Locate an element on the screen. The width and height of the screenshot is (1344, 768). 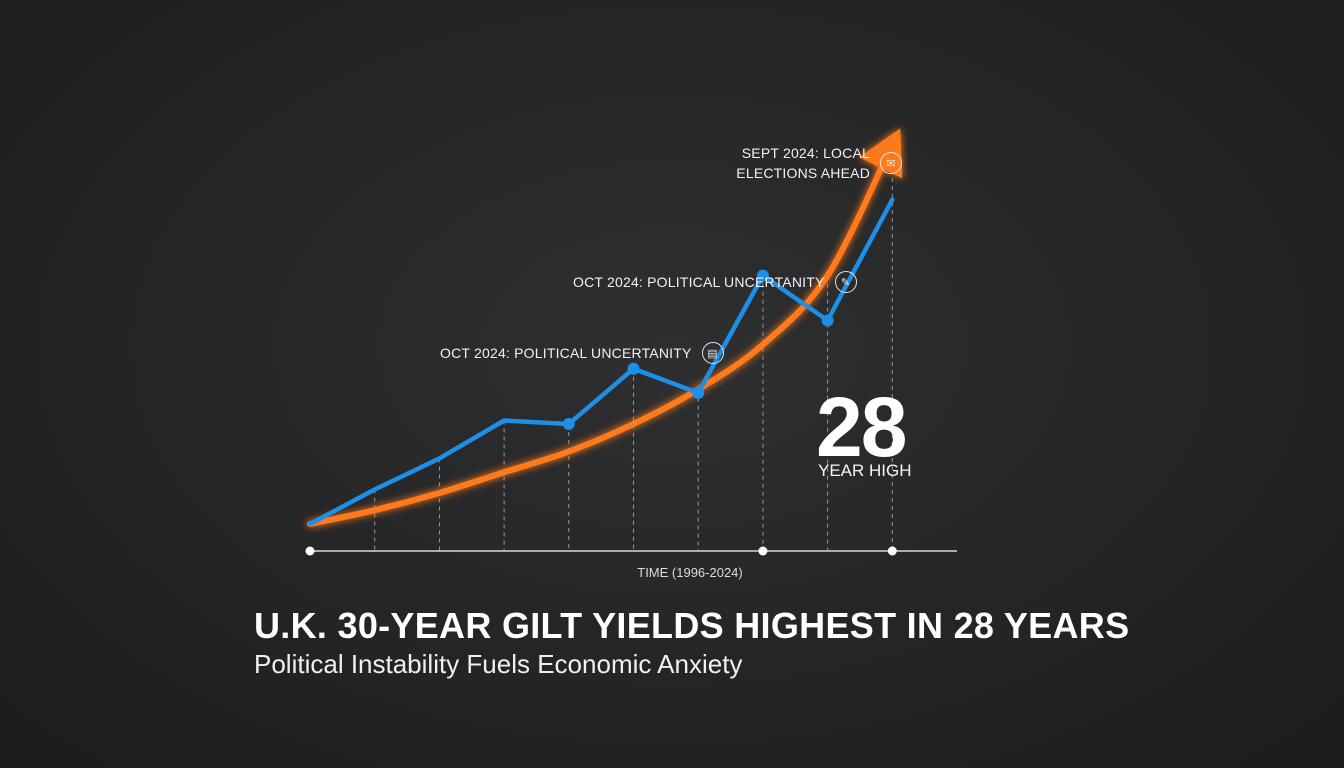
annotation-local-elections: SEPT 2024: LOCAL ELECTIONS AHEAD ✉ is located at coordinates (811, 163).